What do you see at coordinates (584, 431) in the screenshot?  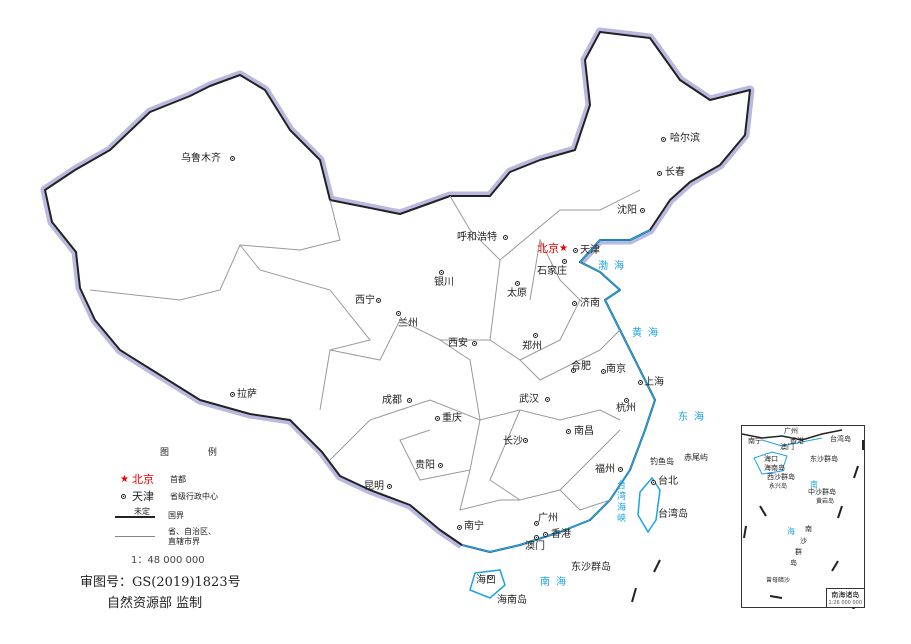 I see `city-label: 南昌` at bounding box center [584, 431].